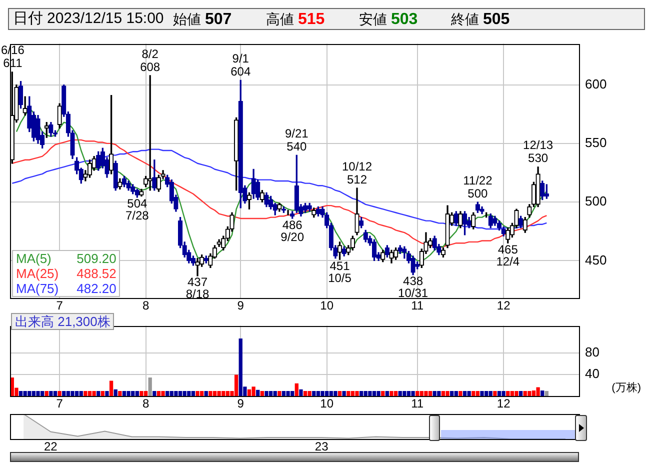  I want to click on text: MA(75), so click(37, 288).